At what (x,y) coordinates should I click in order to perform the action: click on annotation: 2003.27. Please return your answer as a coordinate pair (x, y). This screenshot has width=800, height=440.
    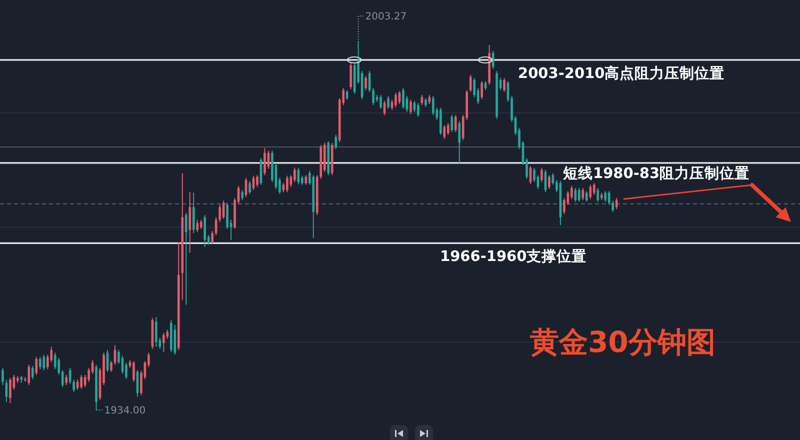
    Looking at the image, I should click on (386, 17).